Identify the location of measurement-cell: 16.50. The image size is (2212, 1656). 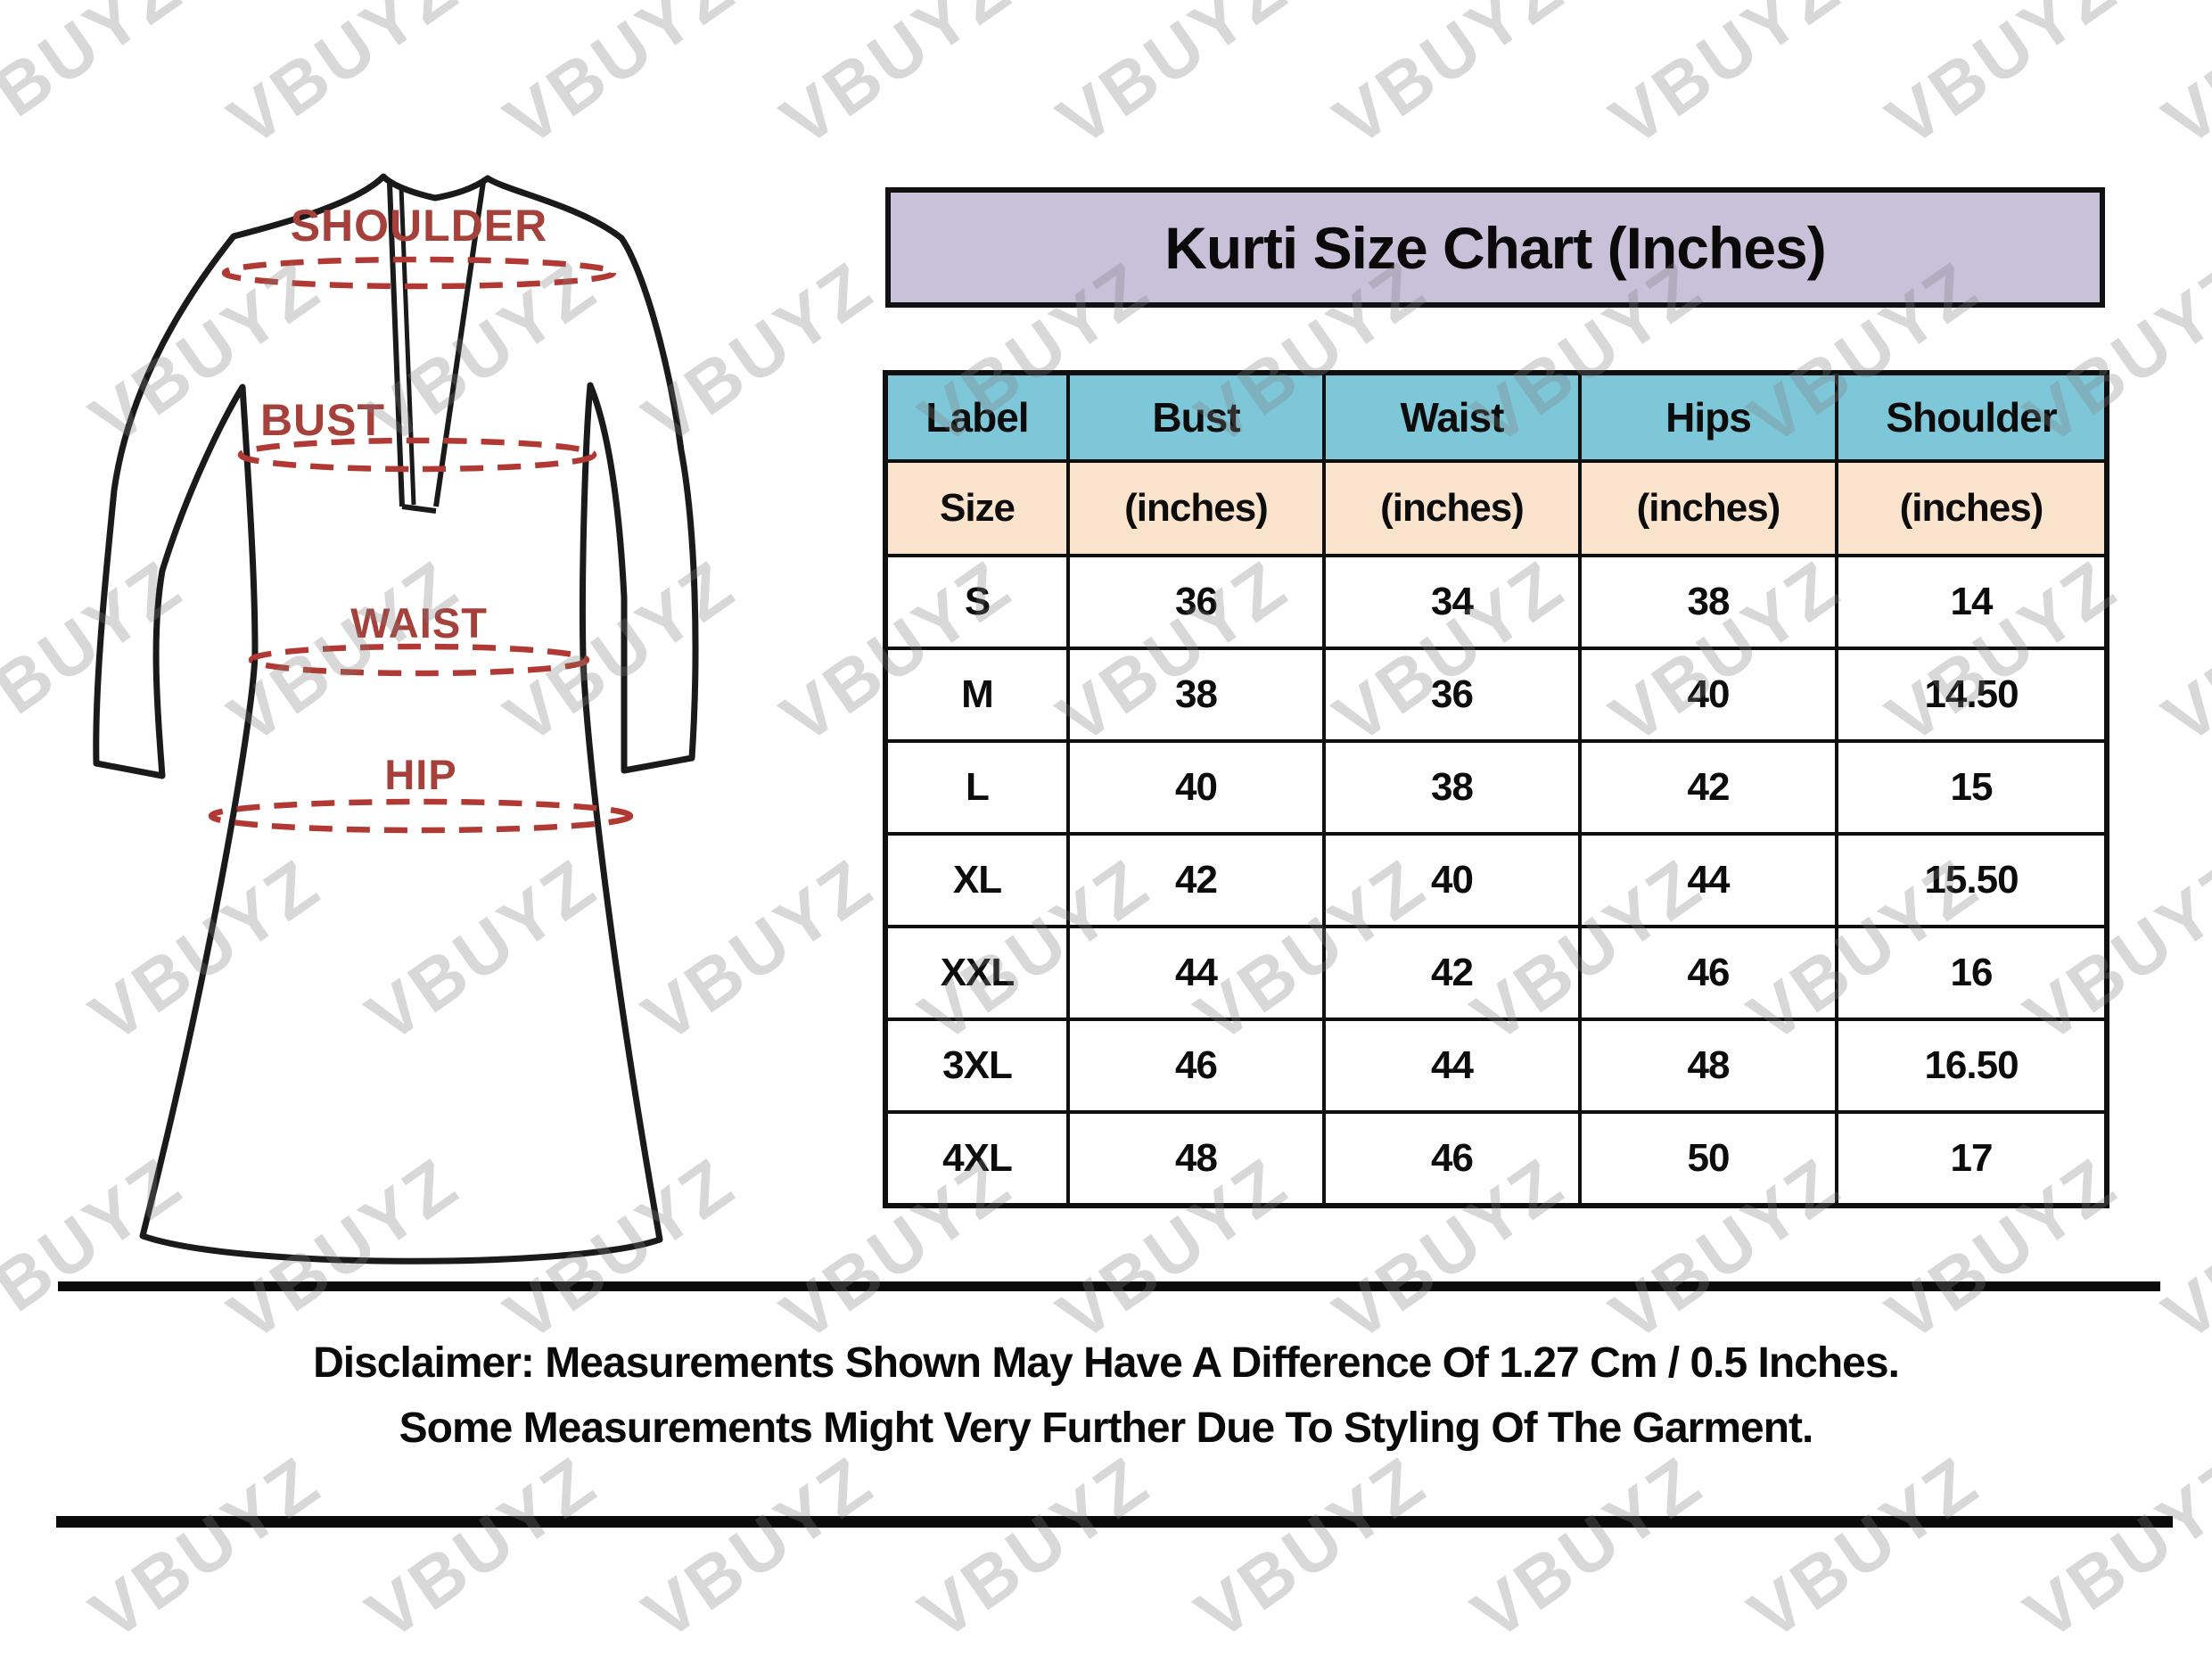
(1972, 1065).